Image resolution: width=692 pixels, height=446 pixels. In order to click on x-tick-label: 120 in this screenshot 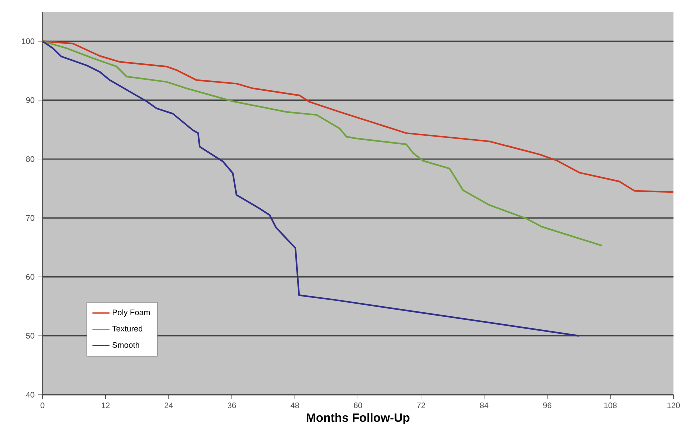, I will do `click(674, 405)`.